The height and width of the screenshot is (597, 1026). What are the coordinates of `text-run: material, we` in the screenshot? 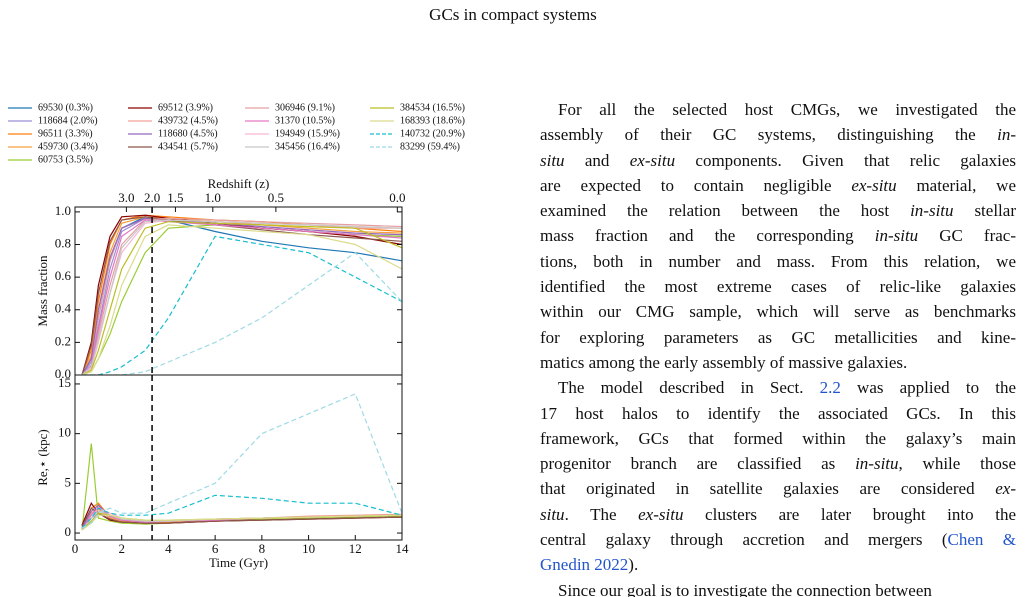 It's located at (956, 185).